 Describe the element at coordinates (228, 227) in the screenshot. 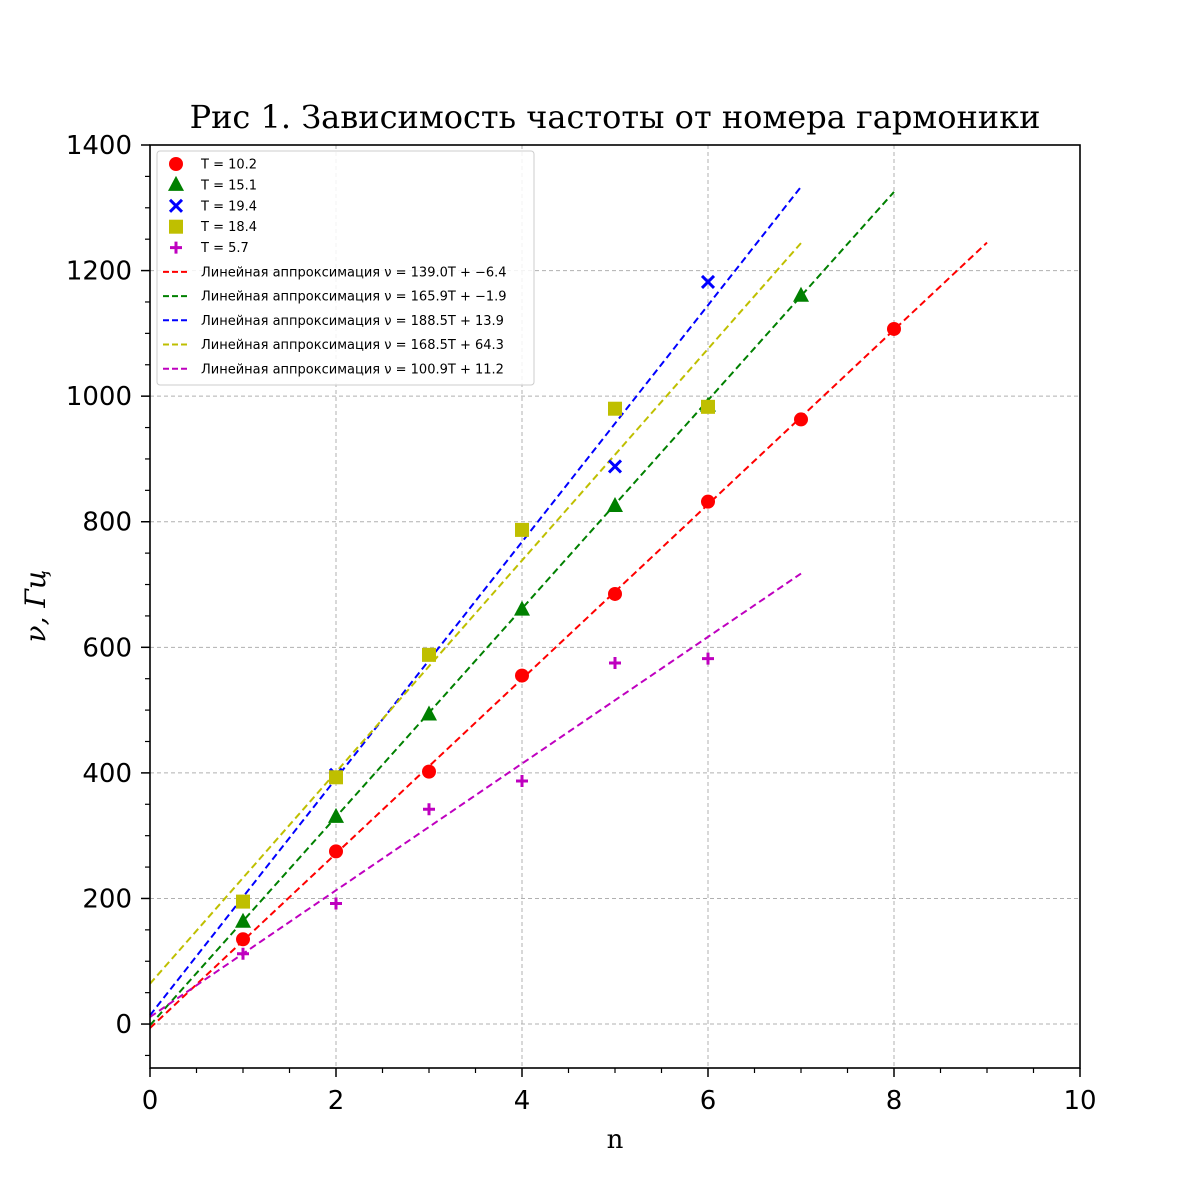

I see `legend-label: T = 18.4` at that location.